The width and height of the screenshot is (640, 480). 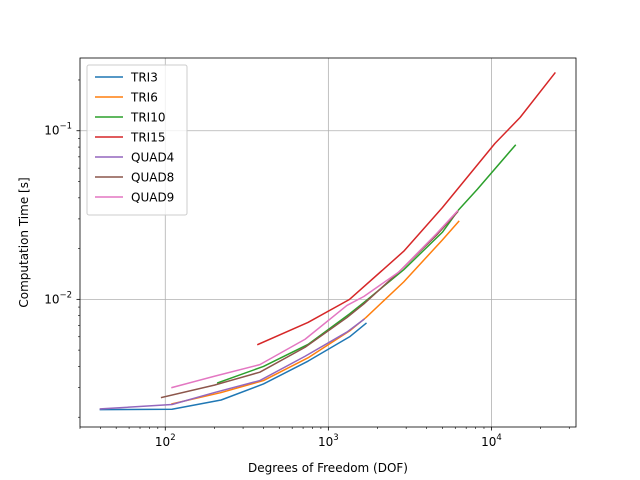 I want to click on legend-label-tri6: TRI6, so click(x=144, y=98).